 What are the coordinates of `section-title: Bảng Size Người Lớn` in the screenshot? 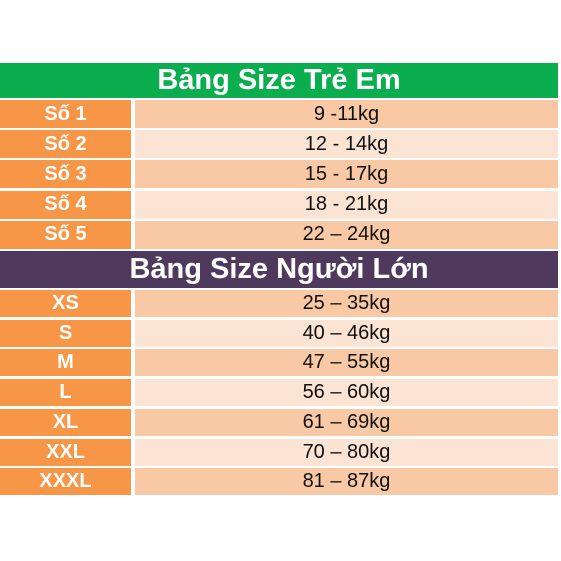 It's located at (279, 269).